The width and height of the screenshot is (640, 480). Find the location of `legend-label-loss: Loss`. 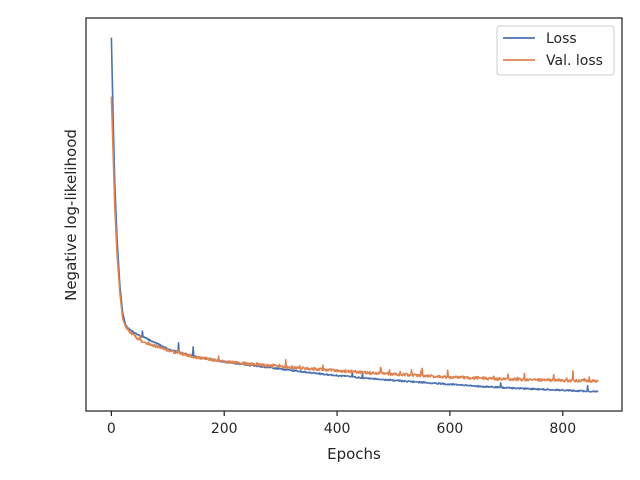

legend-label-loss: Loss is located at coordinates (561, 39).